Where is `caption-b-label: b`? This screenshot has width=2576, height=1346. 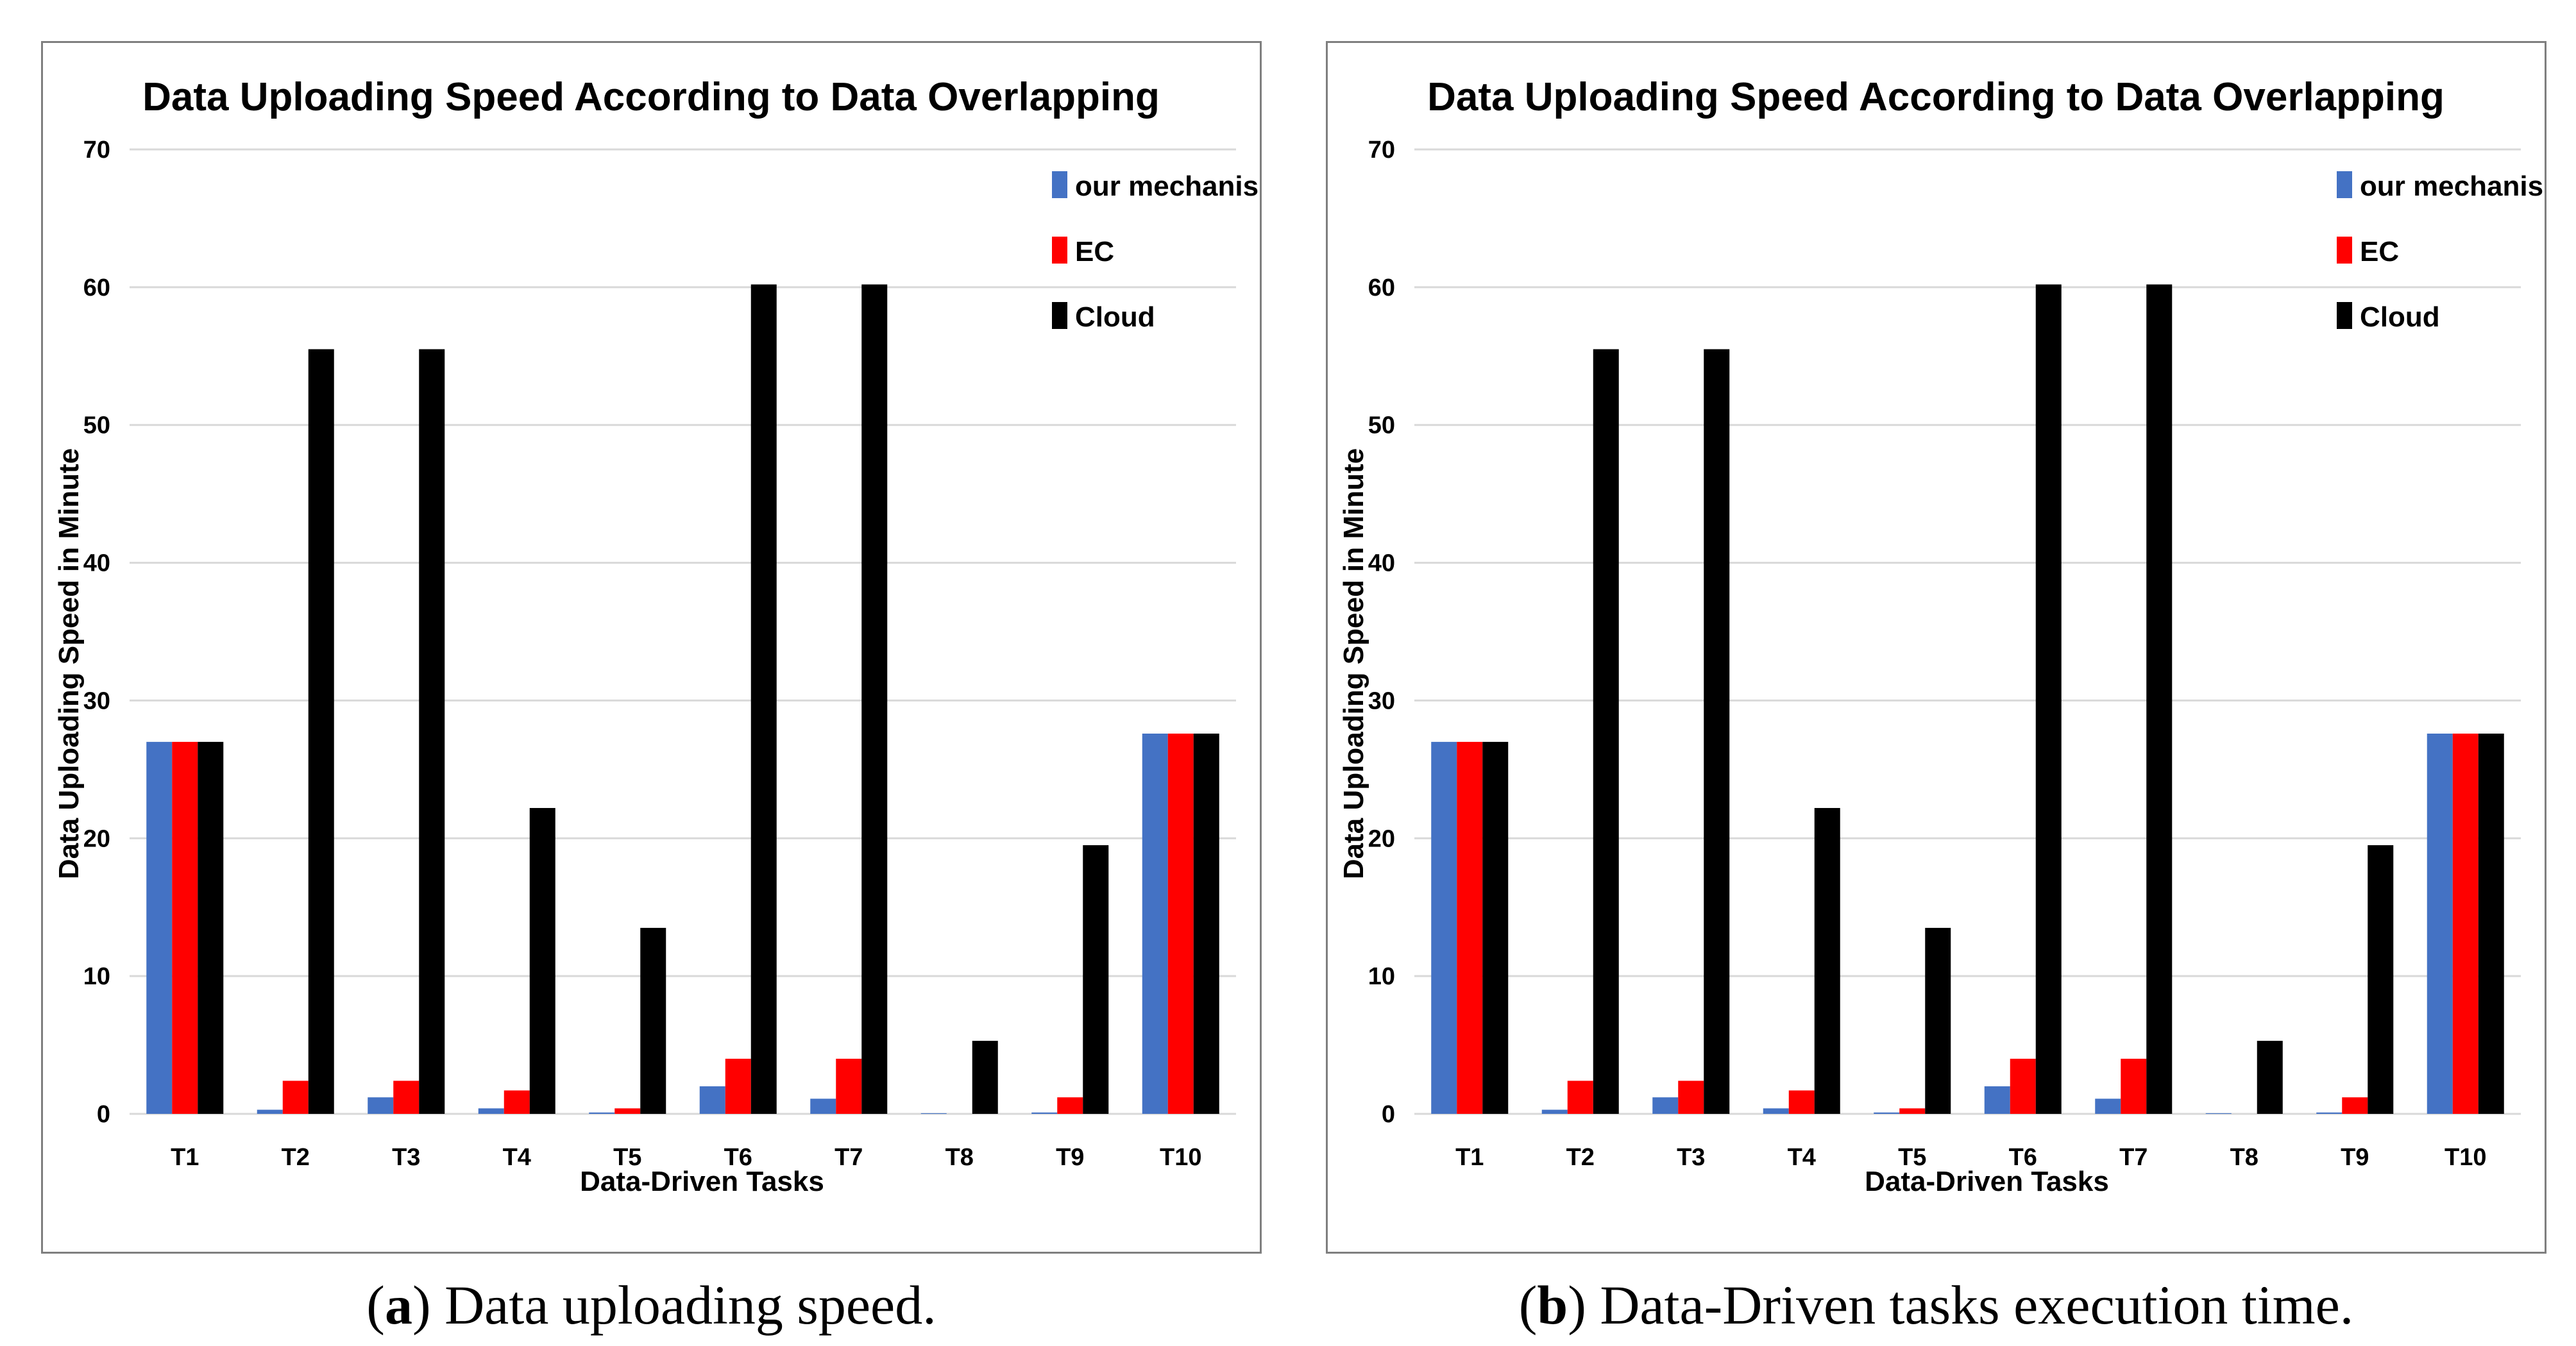
caption-b-label: b is located at coordinates (1552, 1305).